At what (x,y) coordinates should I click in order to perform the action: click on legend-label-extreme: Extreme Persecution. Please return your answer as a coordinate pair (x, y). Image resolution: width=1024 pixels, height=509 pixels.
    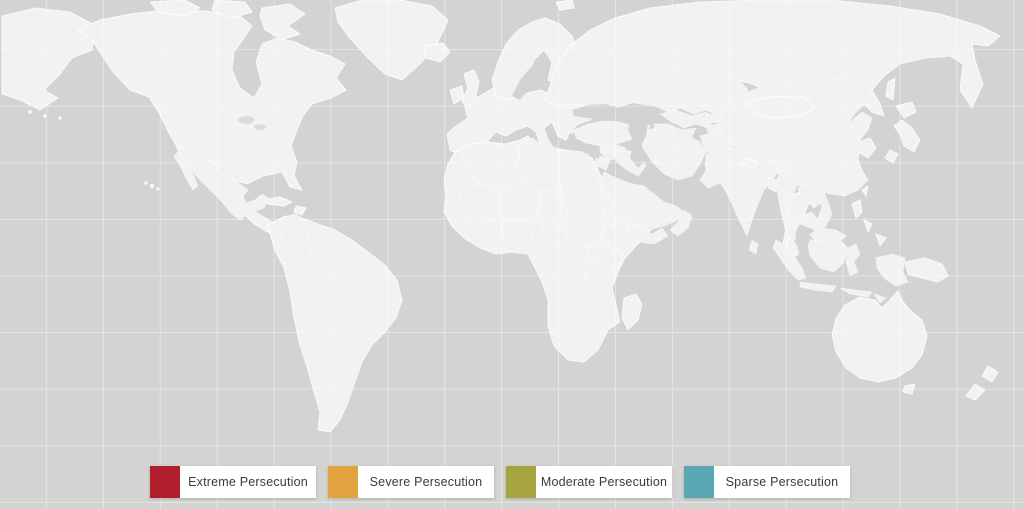
    Looking at the image, I should click on (248, 482).